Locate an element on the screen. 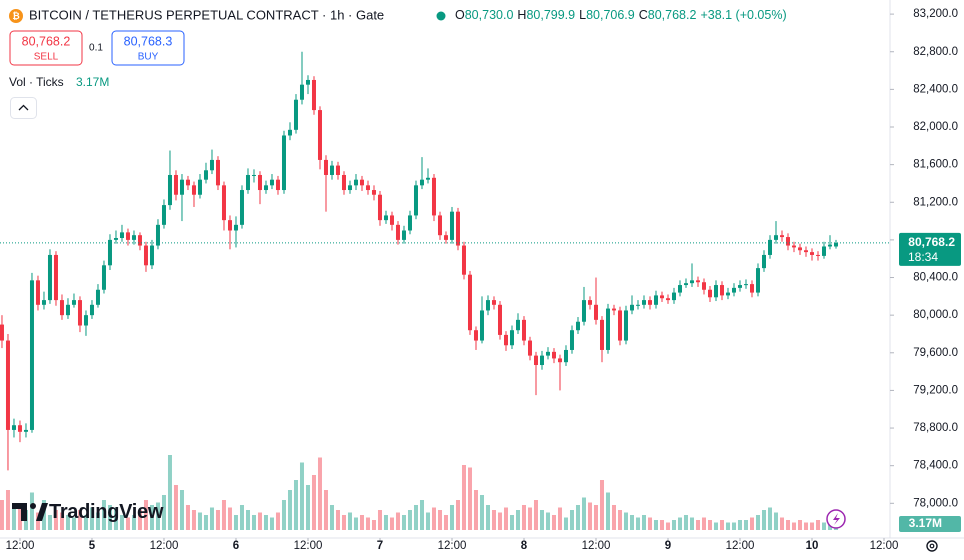  coin-icon is located at coordinates (16, 16).